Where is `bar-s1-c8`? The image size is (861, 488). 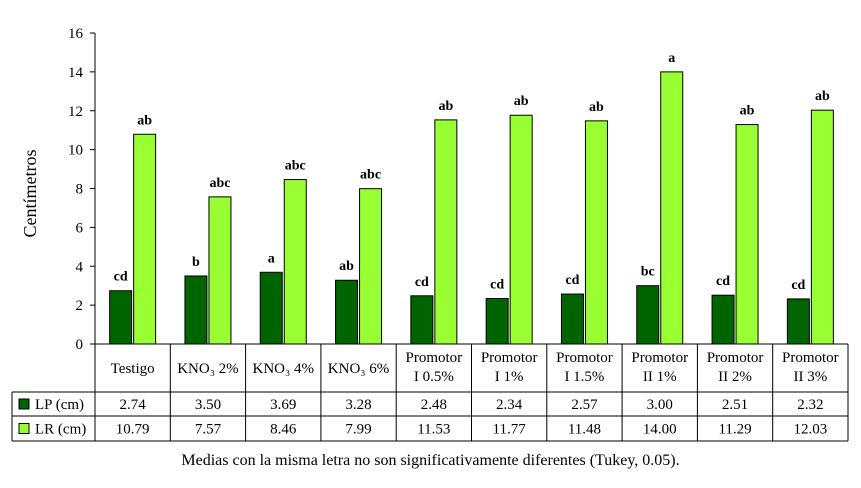 bar-s1-c8 is located at coordinates (747, 234).